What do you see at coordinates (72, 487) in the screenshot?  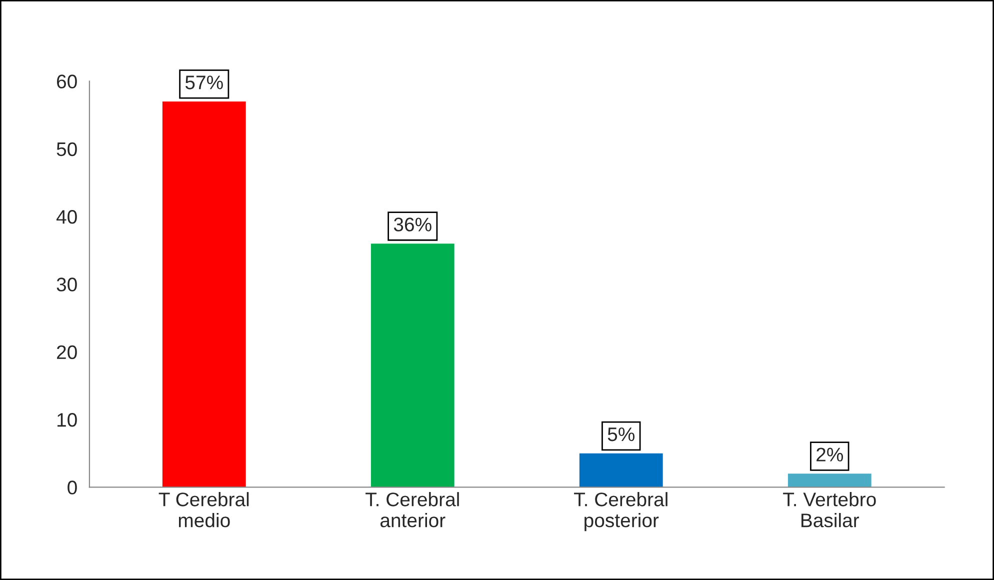 I see `y-tick-label: 0` at bounding box center [72, 487].